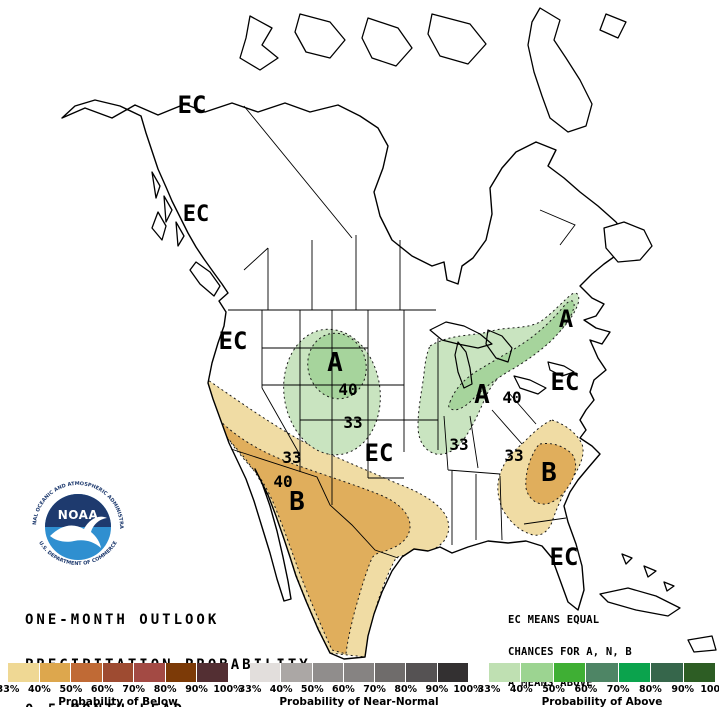 Image resolution: width=719 pixels, height=707 pixels. What do you see at coordinates (337, 366) in the screenshot?
I see `region-above-plains-inner` at bounding box center [337, 366].